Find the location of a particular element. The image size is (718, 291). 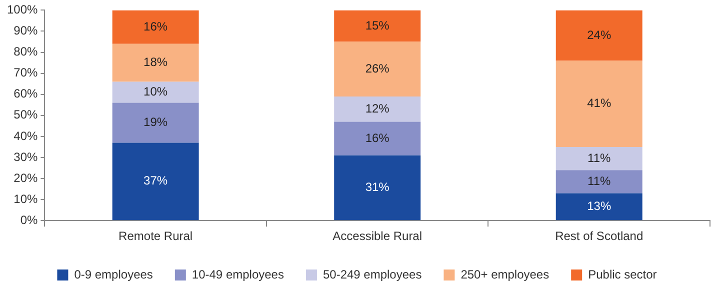

legend-label: 10-49 employees is located at coordinates (238, 274).